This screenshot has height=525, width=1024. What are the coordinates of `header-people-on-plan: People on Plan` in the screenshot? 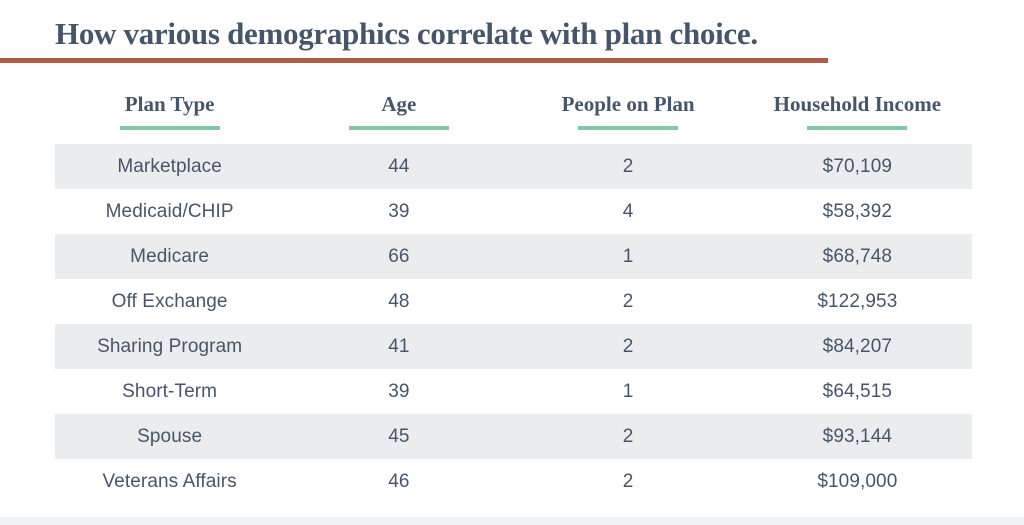 It's located at (628, 111).